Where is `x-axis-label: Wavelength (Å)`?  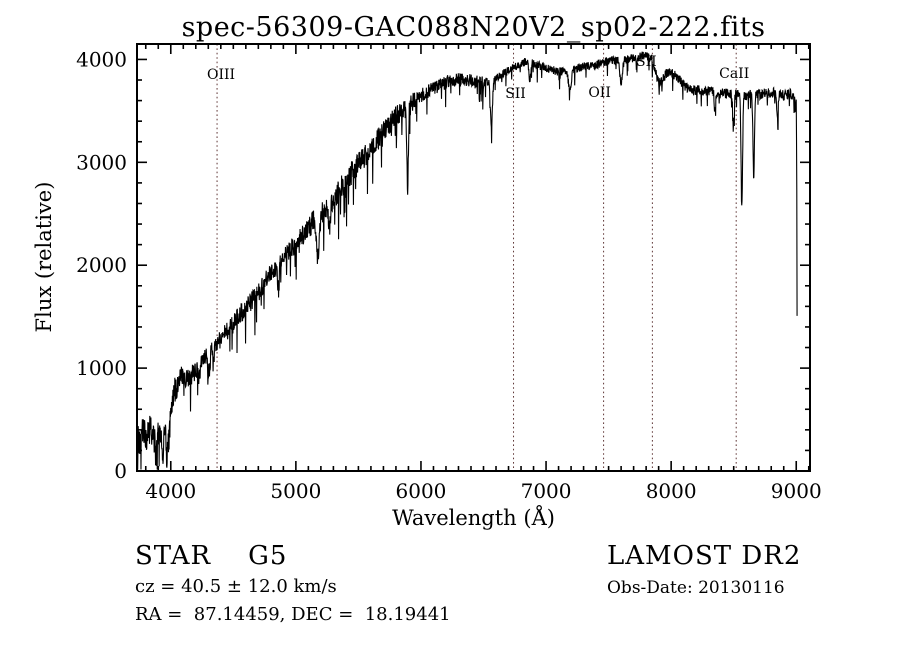
x-axis-label: Wavelength (Å) is located at coordinates (473, 518).